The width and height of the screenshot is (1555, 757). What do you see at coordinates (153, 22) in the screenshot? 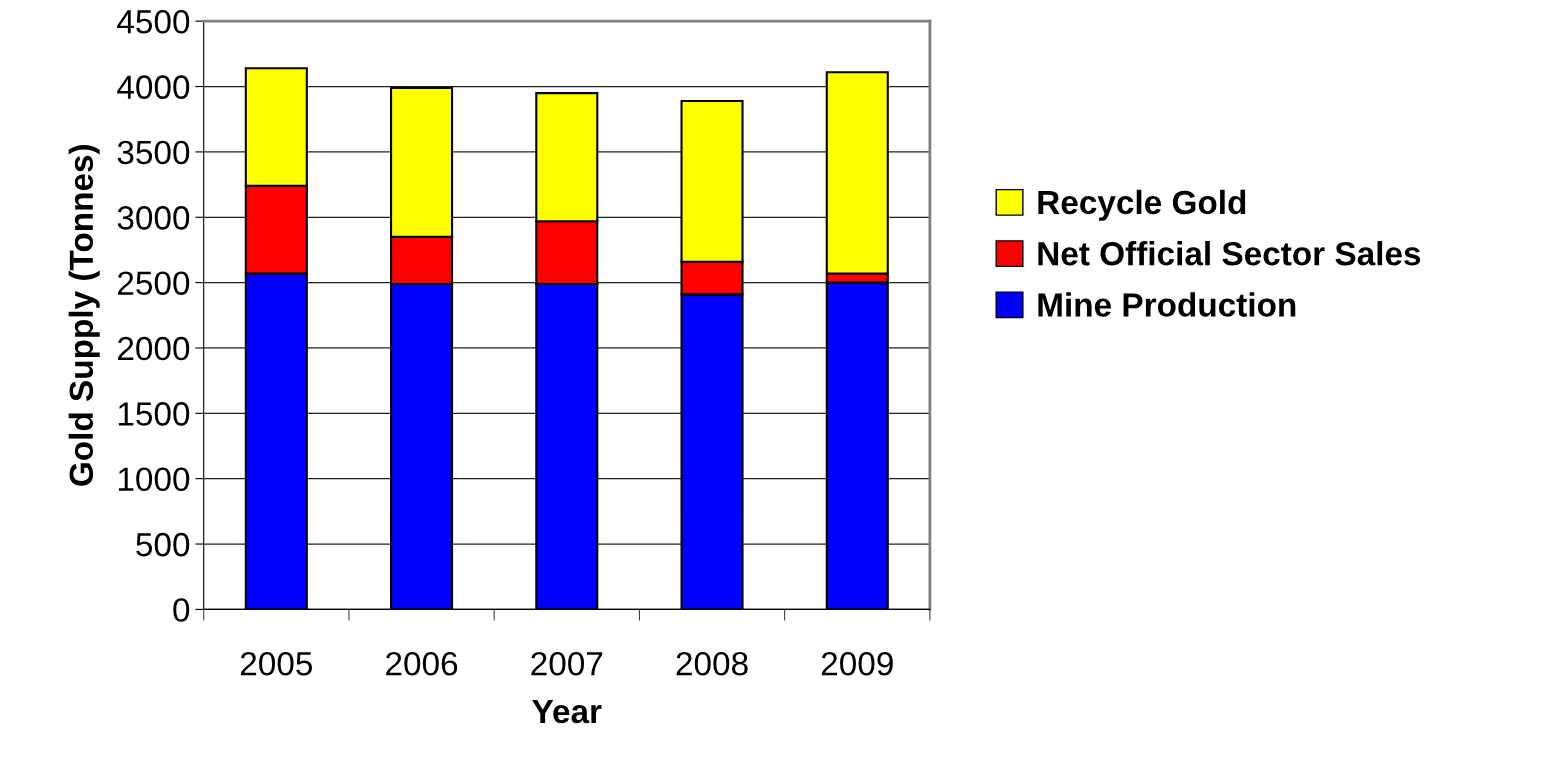
I see `y-tick-label: 4500` at bounding box center [153, 22].